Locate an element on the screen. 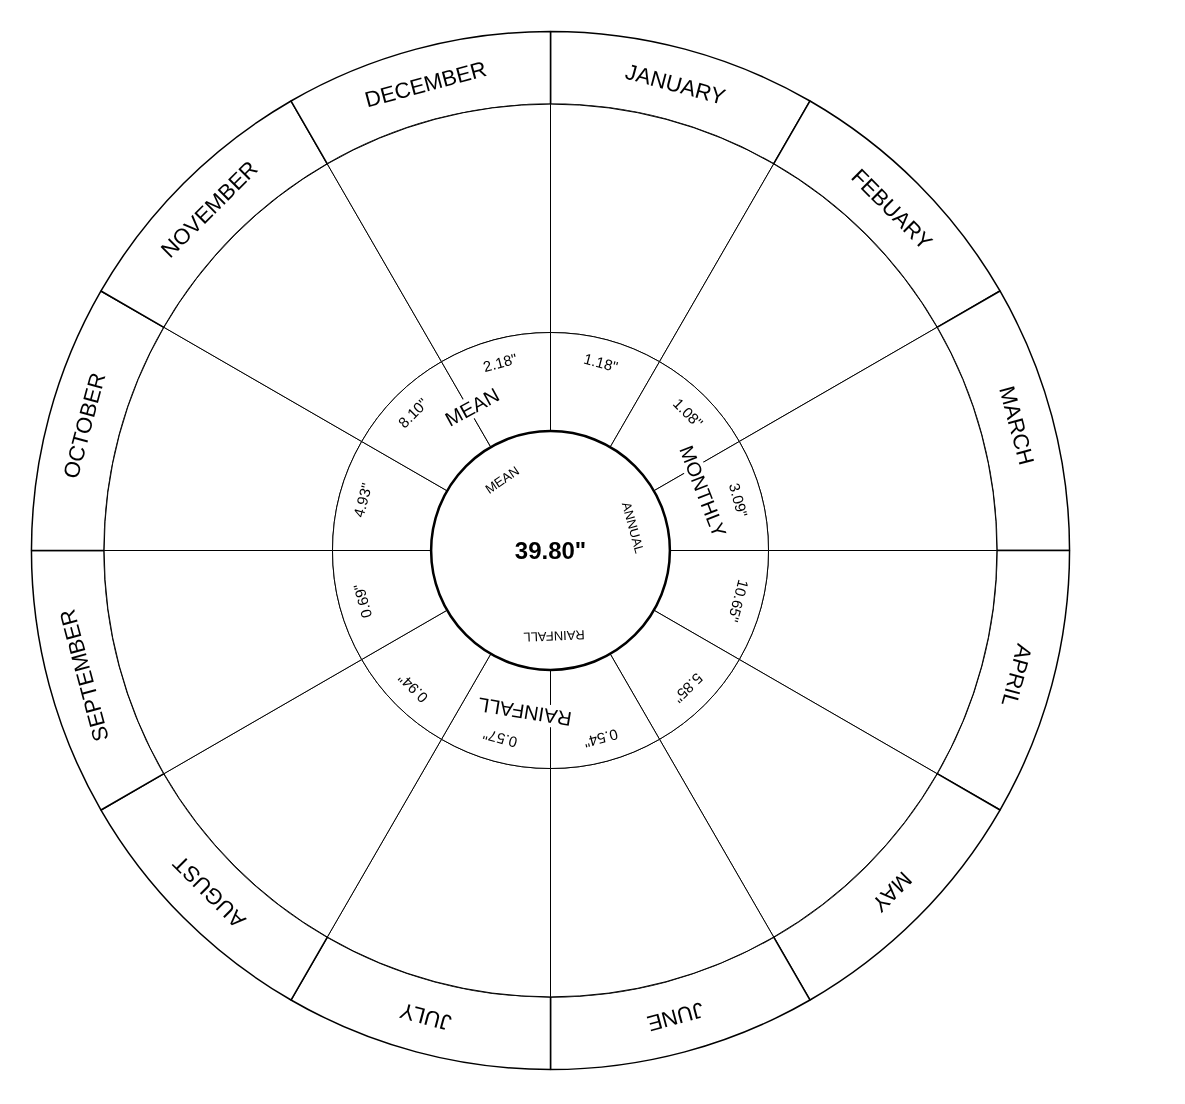  data-label: 2.18" is located at coordinates (500, 362).